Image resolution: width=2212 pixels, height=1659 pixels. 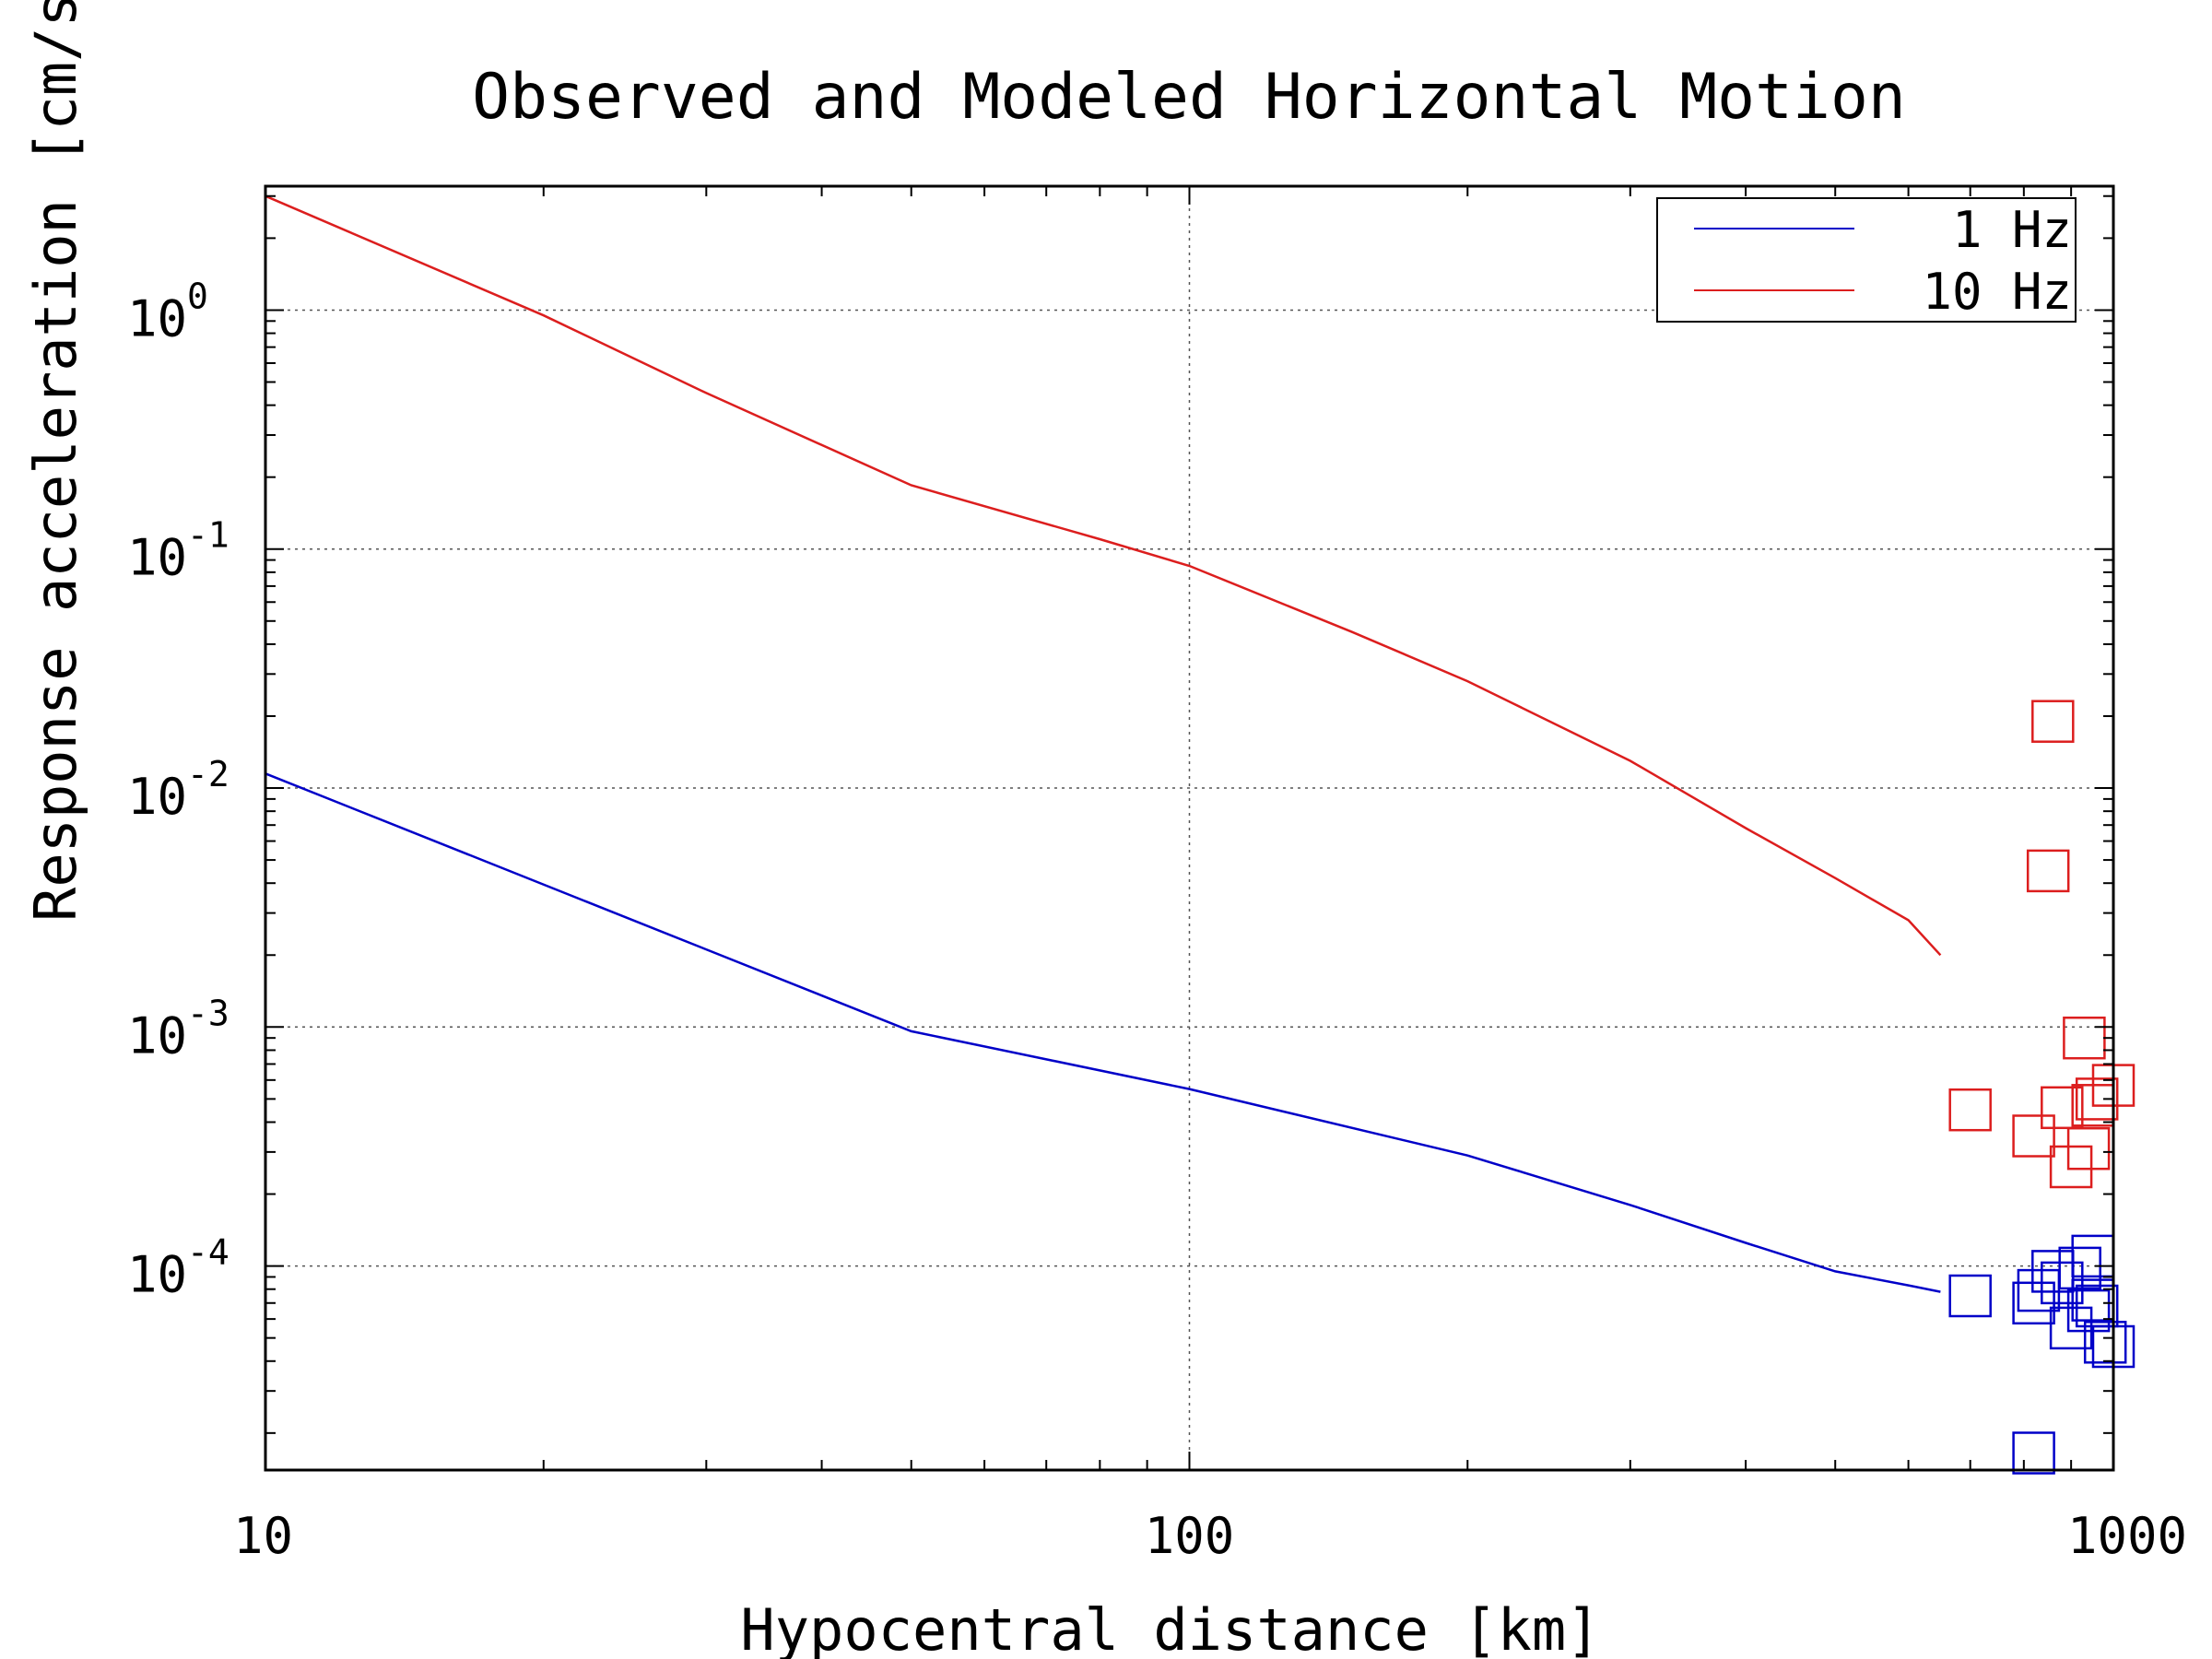 I want to click on x-tick-label-2: 1000, so click(x=2127, y=1536).